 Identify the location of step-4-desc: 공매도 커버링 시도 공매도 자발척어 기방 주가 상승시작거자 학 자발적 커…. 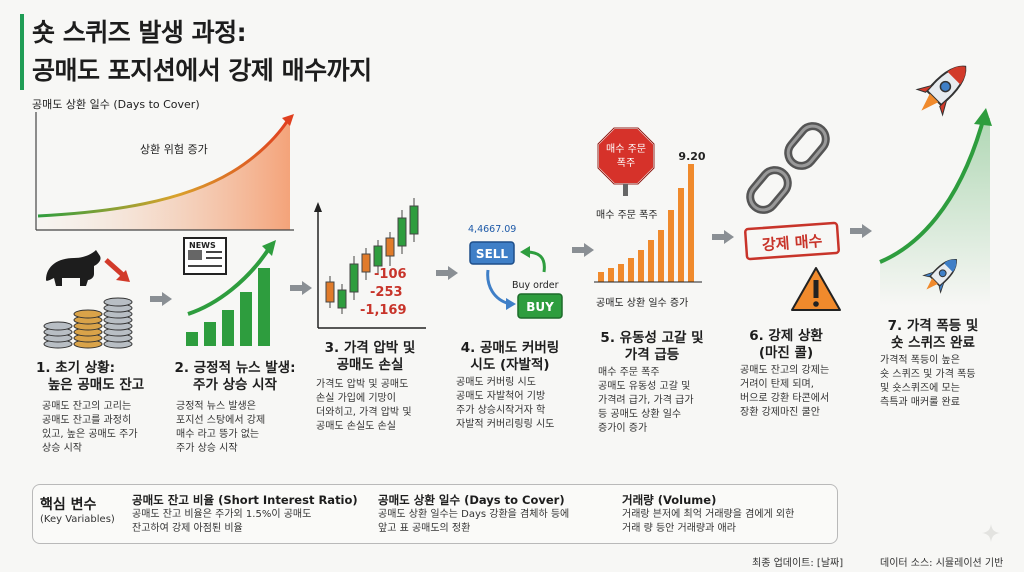
(521, 404).